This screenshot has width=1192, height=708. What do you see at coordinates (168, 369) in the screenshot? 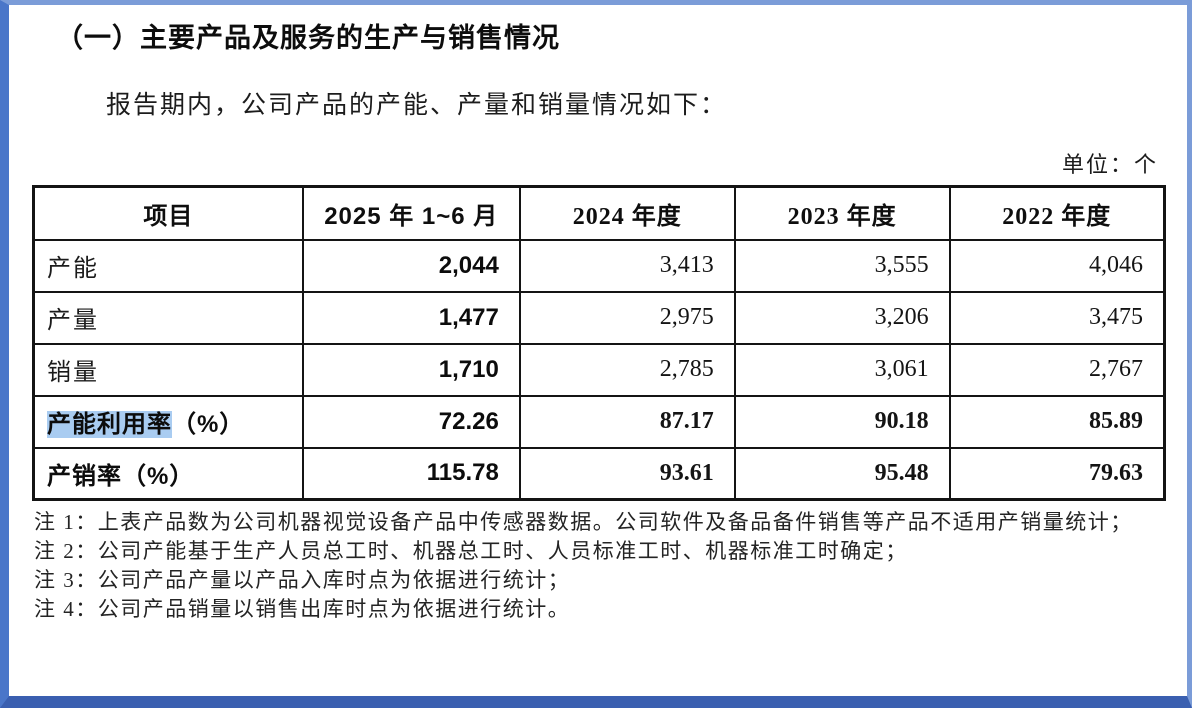
I see `row-label: 销量` at bounding box center [168, 369].